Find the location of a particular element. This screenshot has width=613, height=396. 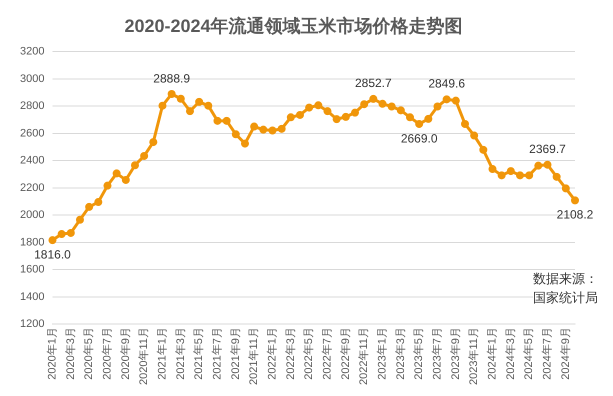

data-label: 2888.9 is located at coordinates (171, 78).